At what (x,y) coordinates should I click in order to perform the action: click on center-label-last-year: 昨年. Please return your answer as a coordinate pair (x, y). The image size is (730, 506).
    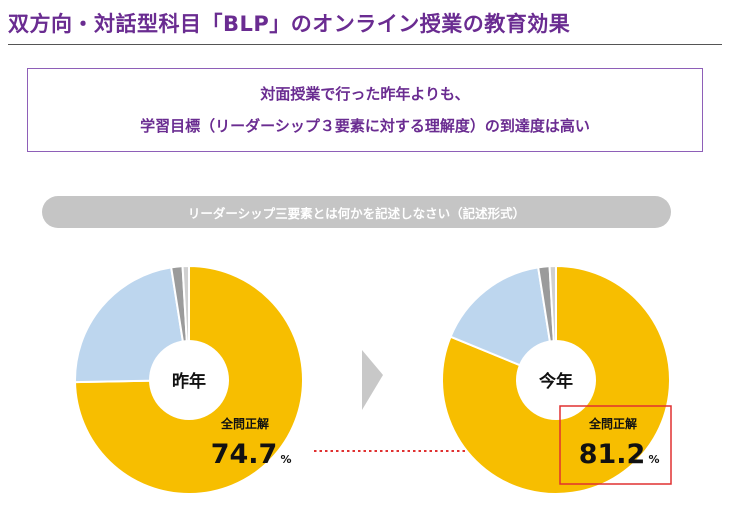
    Looking at the image, I should click on (189, 381).